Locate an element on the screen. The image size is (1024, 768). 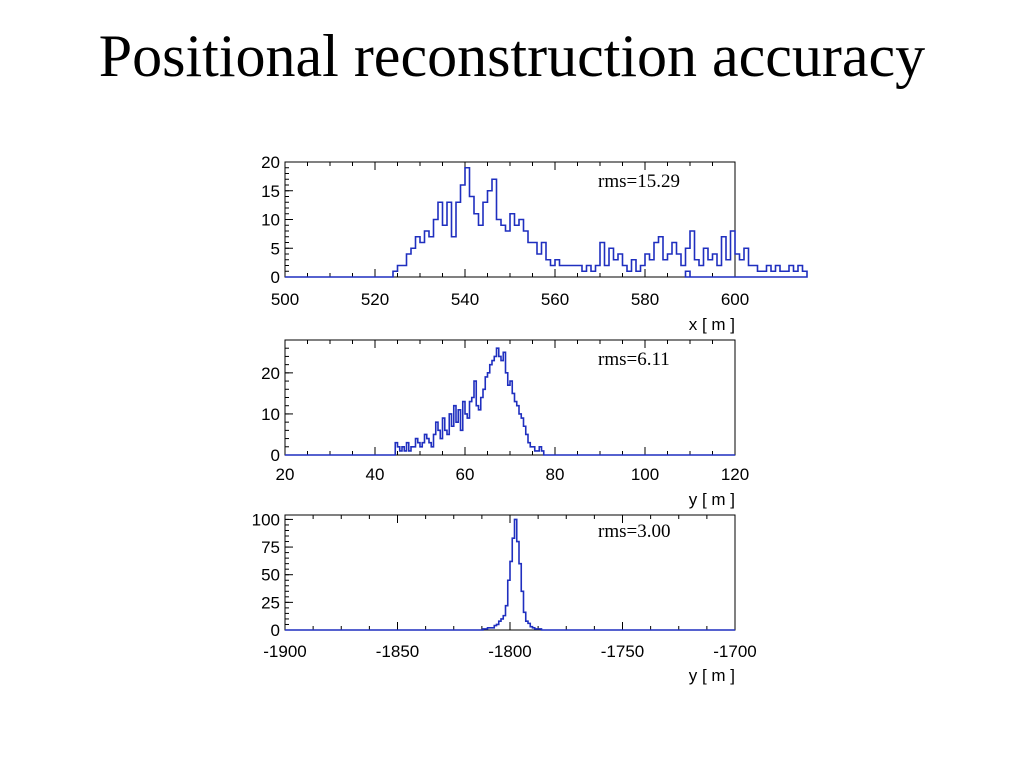
x-tick-label: -1700 is located at coordinates (734, 651).